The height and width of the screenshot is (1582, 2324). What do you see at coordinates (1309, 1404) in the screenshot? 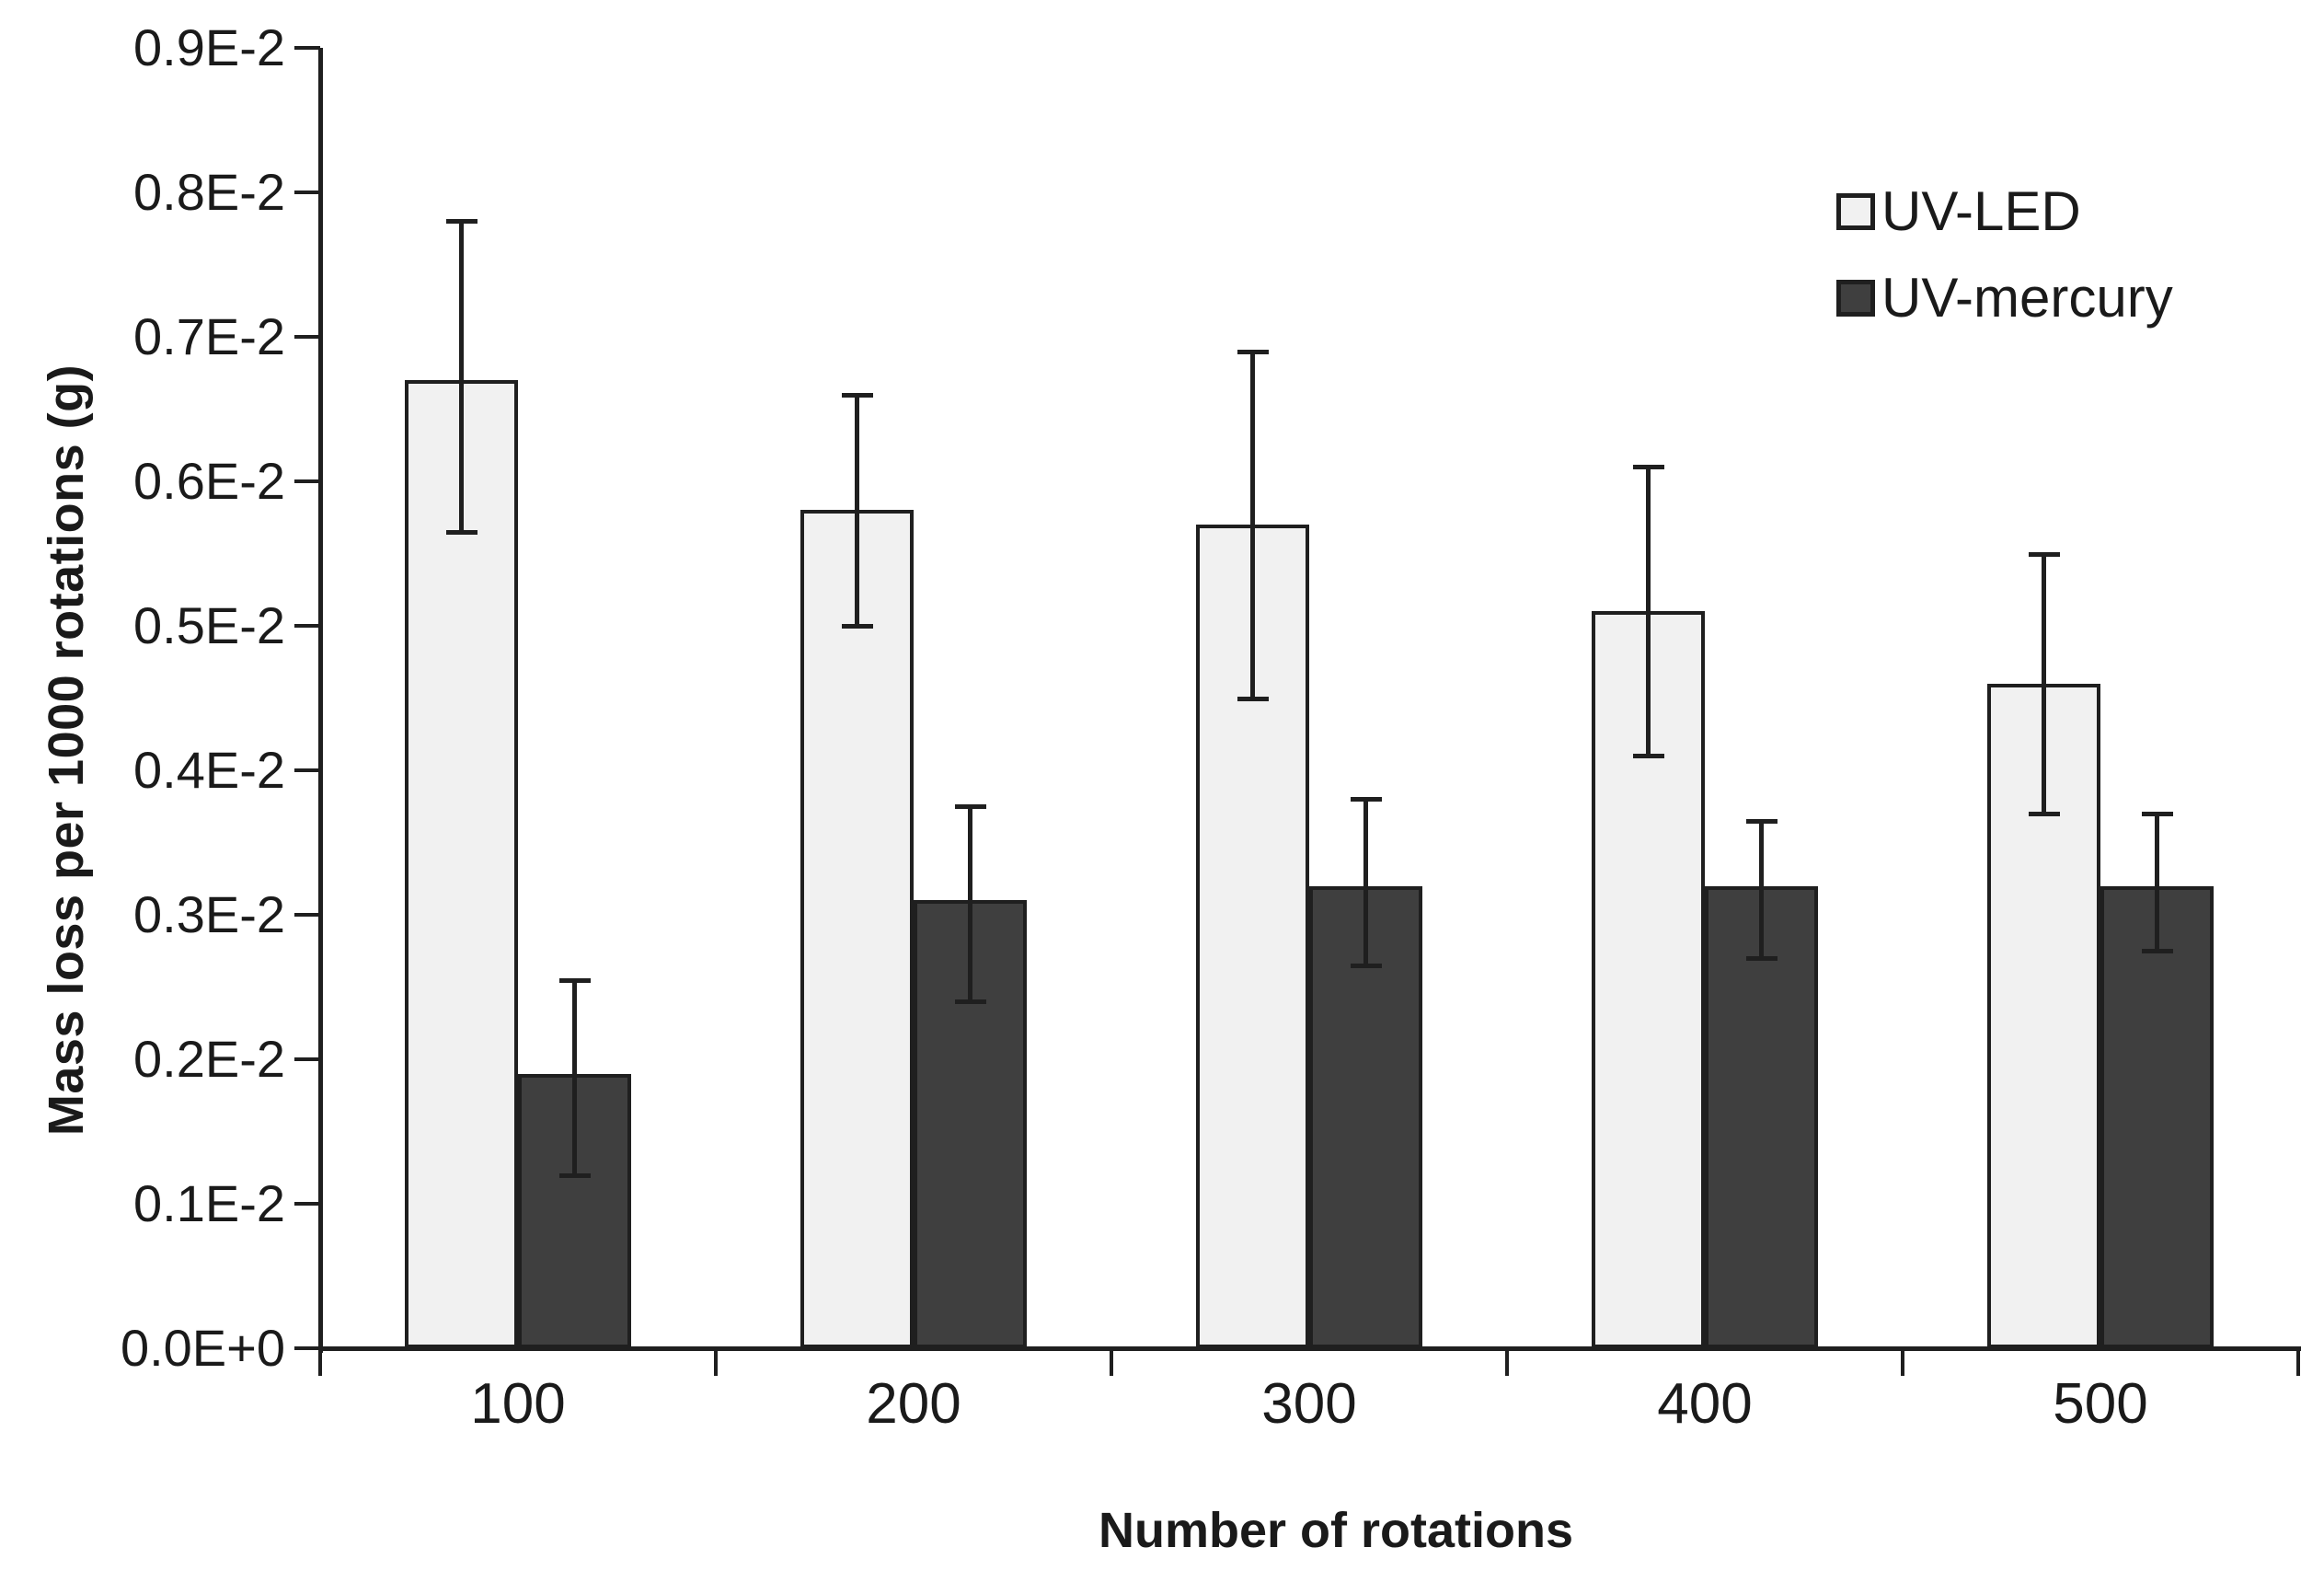
I see `x-category-label: 300` at bounding box center [1309, 1404].